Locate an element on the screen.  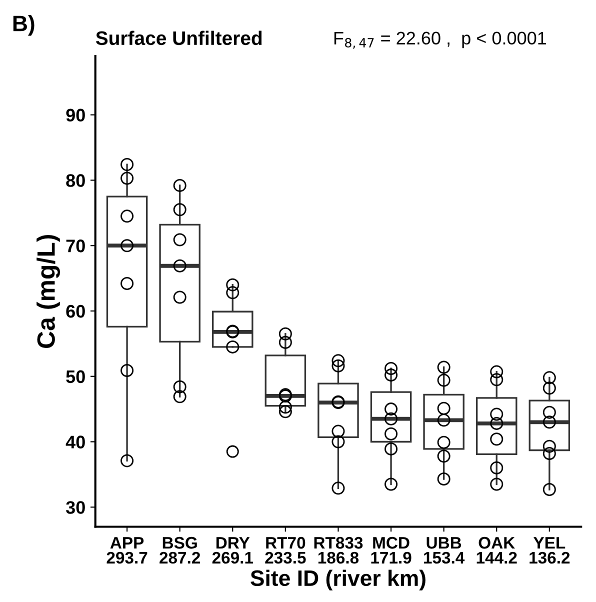
x-tick-label: BSG 287.2 is located at coordinates (180, 550).